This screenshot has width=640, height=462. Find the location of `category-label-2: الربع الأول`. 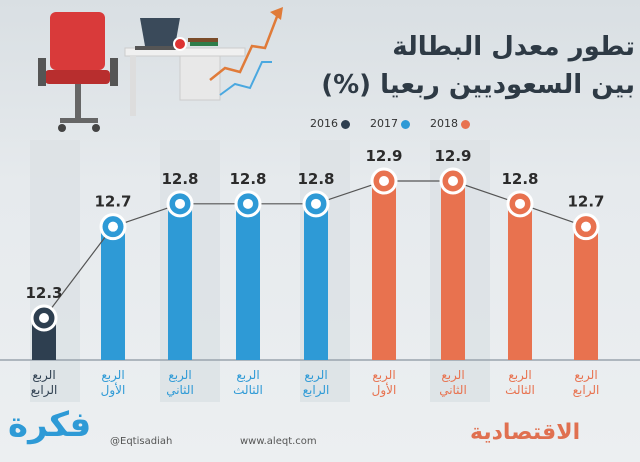

category-label-2: الربع الأول is located at coordinates (113, 383).